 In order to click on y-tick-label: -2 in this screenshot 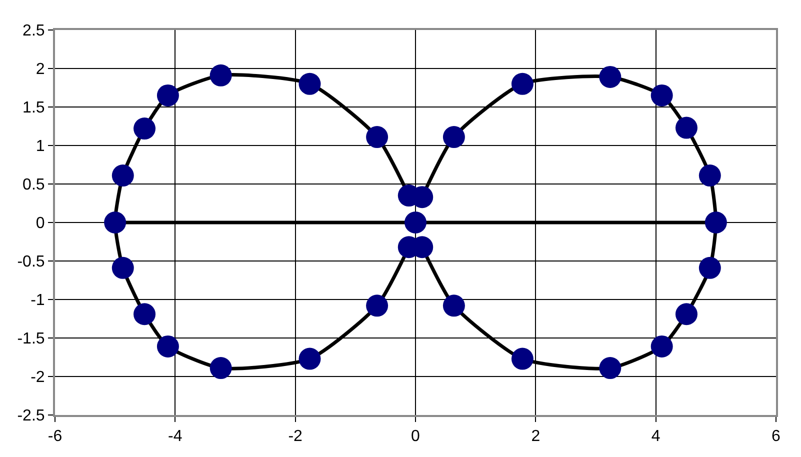, I will do `click(37, 377)`.